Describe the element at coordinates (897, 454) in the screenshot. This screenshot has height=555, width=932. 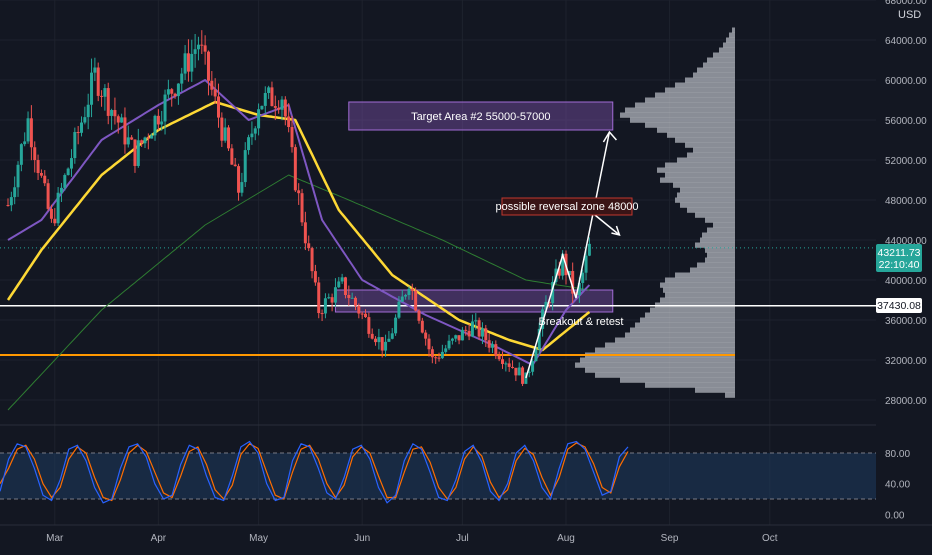
I see `stoch-tick-label: 80.00` at that location.